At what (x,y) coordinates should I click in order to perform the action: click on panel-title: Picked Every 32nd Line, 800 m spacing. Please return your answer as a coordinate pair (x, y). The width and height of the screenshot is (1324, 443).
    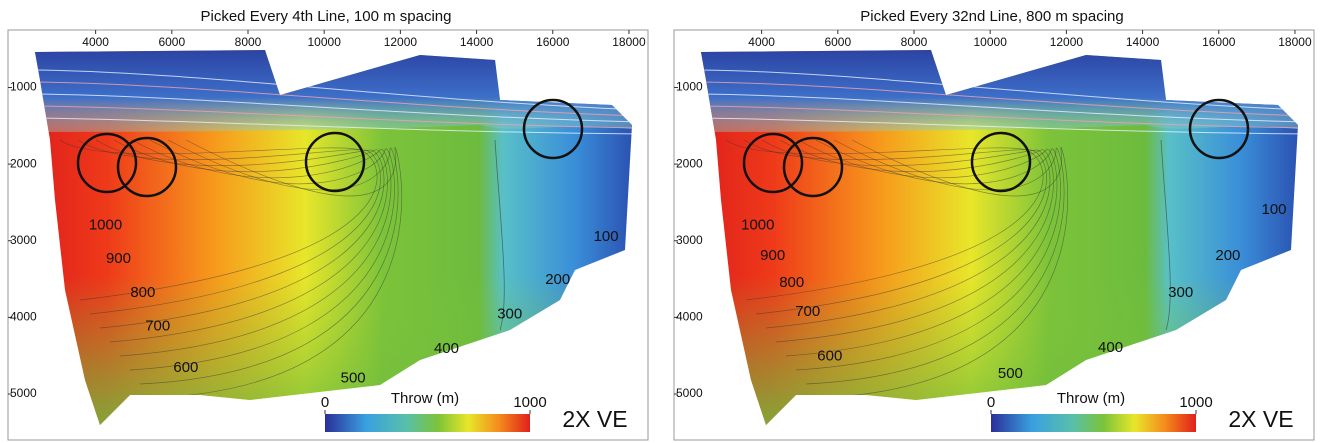
    Looking at the image, I should click on (992, 16).